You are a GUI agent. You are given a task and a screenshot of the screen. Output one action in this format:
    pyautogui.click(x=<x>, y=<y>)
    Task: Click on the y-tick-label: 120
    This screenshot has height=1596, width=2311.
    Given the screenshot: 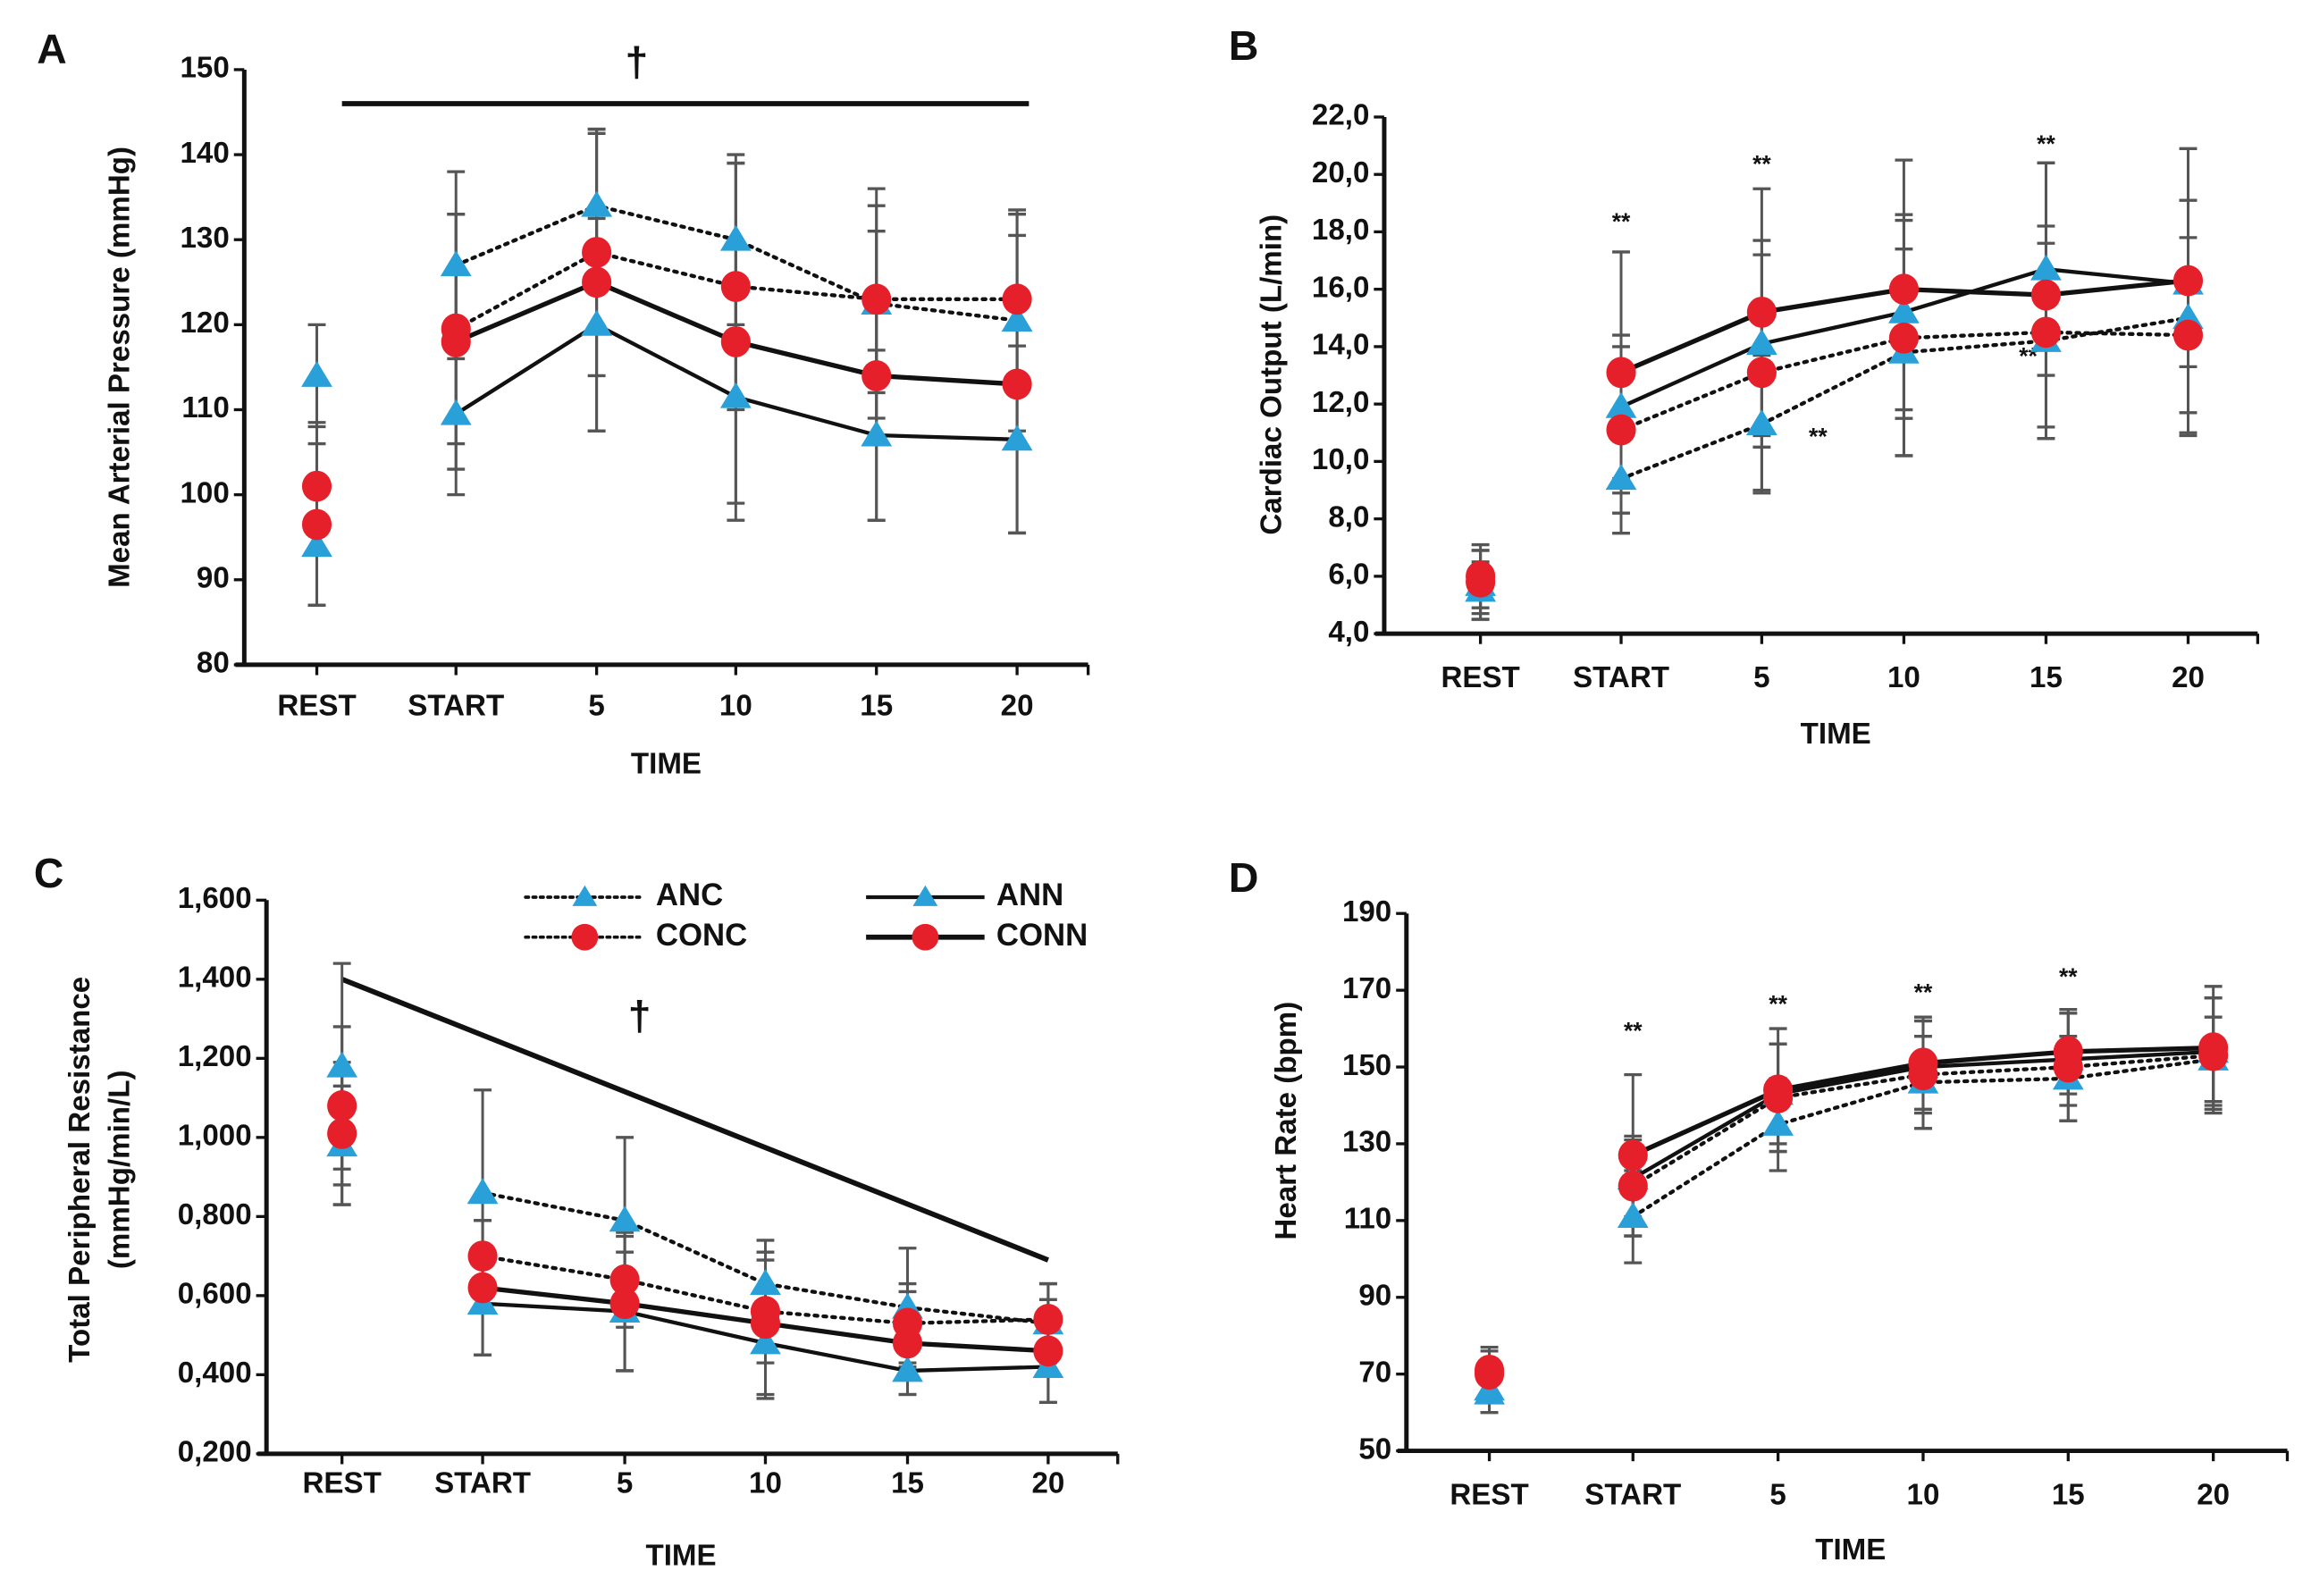 What is the action you would take?
    pyautogui.click(x=205, y=323)
    